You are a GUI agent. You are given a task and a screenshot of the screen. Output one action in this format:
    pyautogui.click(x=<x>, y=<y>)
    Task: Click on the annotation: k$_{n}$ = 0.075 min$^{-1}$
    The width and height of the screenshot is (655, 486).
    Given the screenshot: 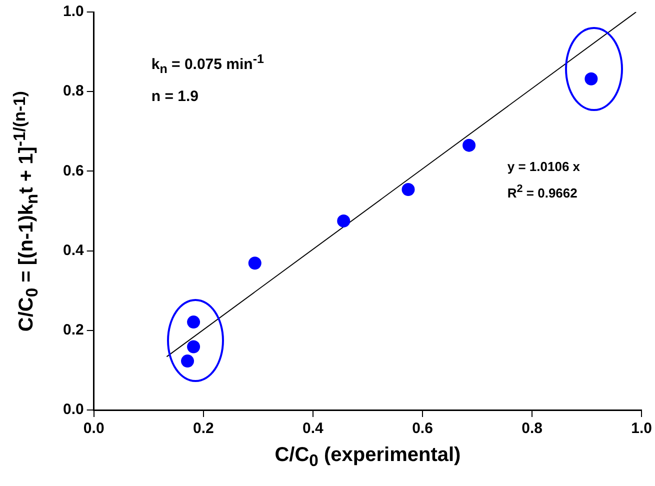 What is the action you would take?
    pyautogui.click(x=207, y=64)
    